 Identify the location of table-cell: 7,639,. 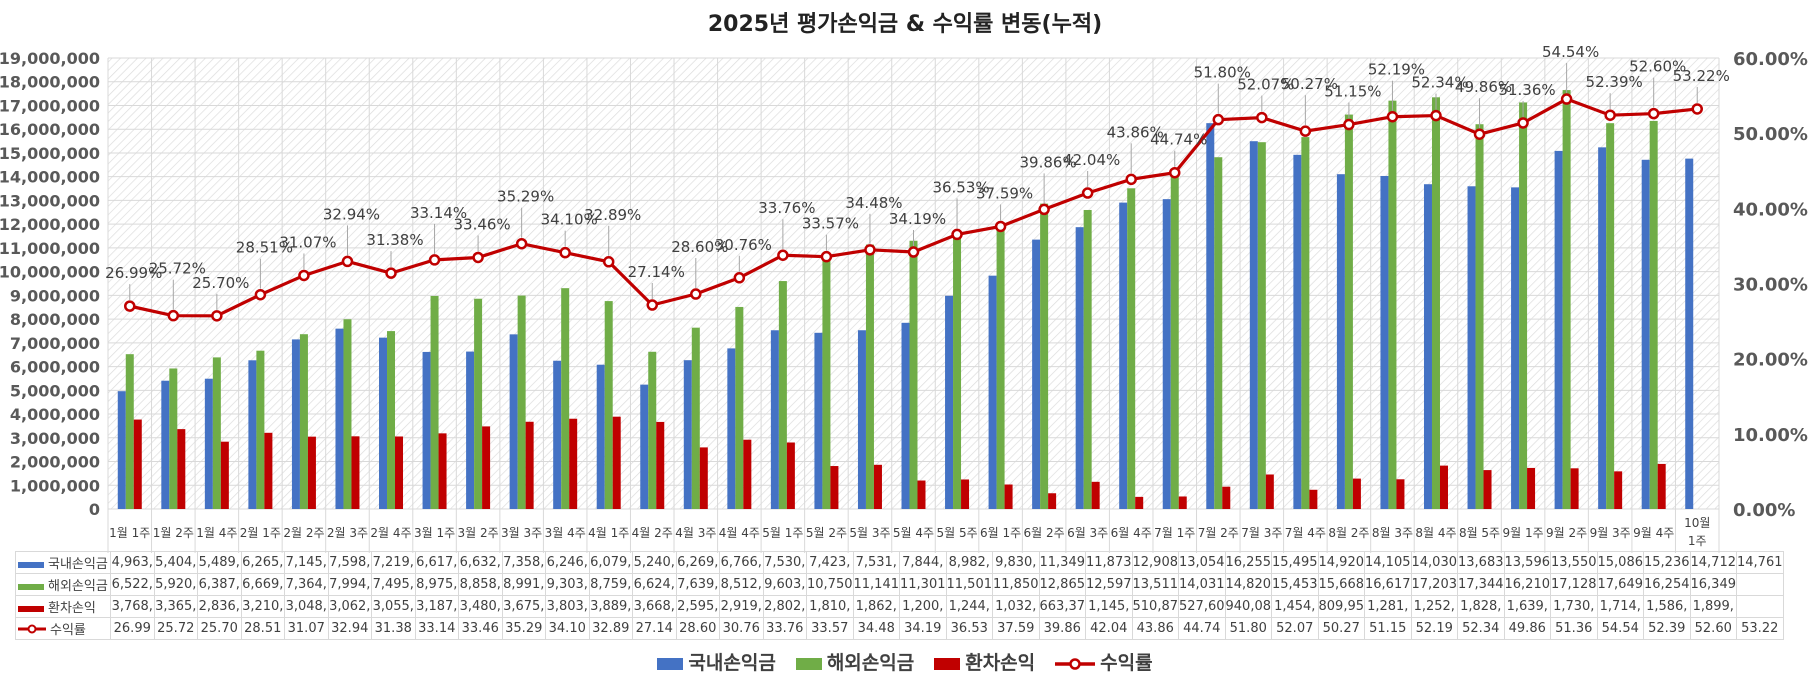
(697, 584).